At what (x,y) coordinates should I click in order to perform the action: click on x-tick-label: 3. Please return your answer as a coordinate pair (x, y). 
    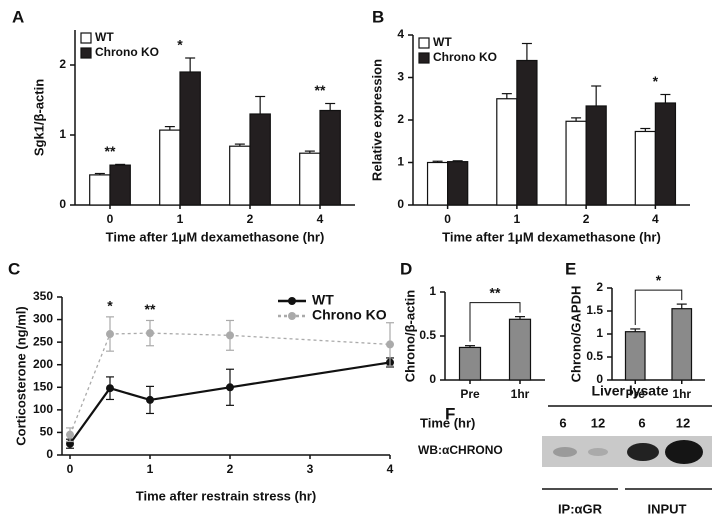
    Looking at the image, I should click on (310, 469).